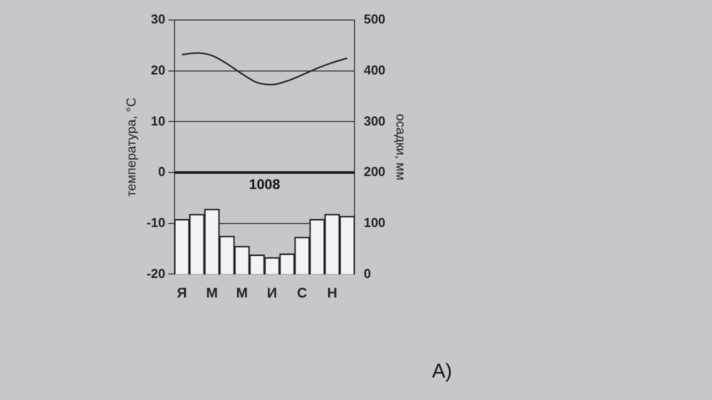  I want to click on y2-tick-label: 500, so click(375, 19).